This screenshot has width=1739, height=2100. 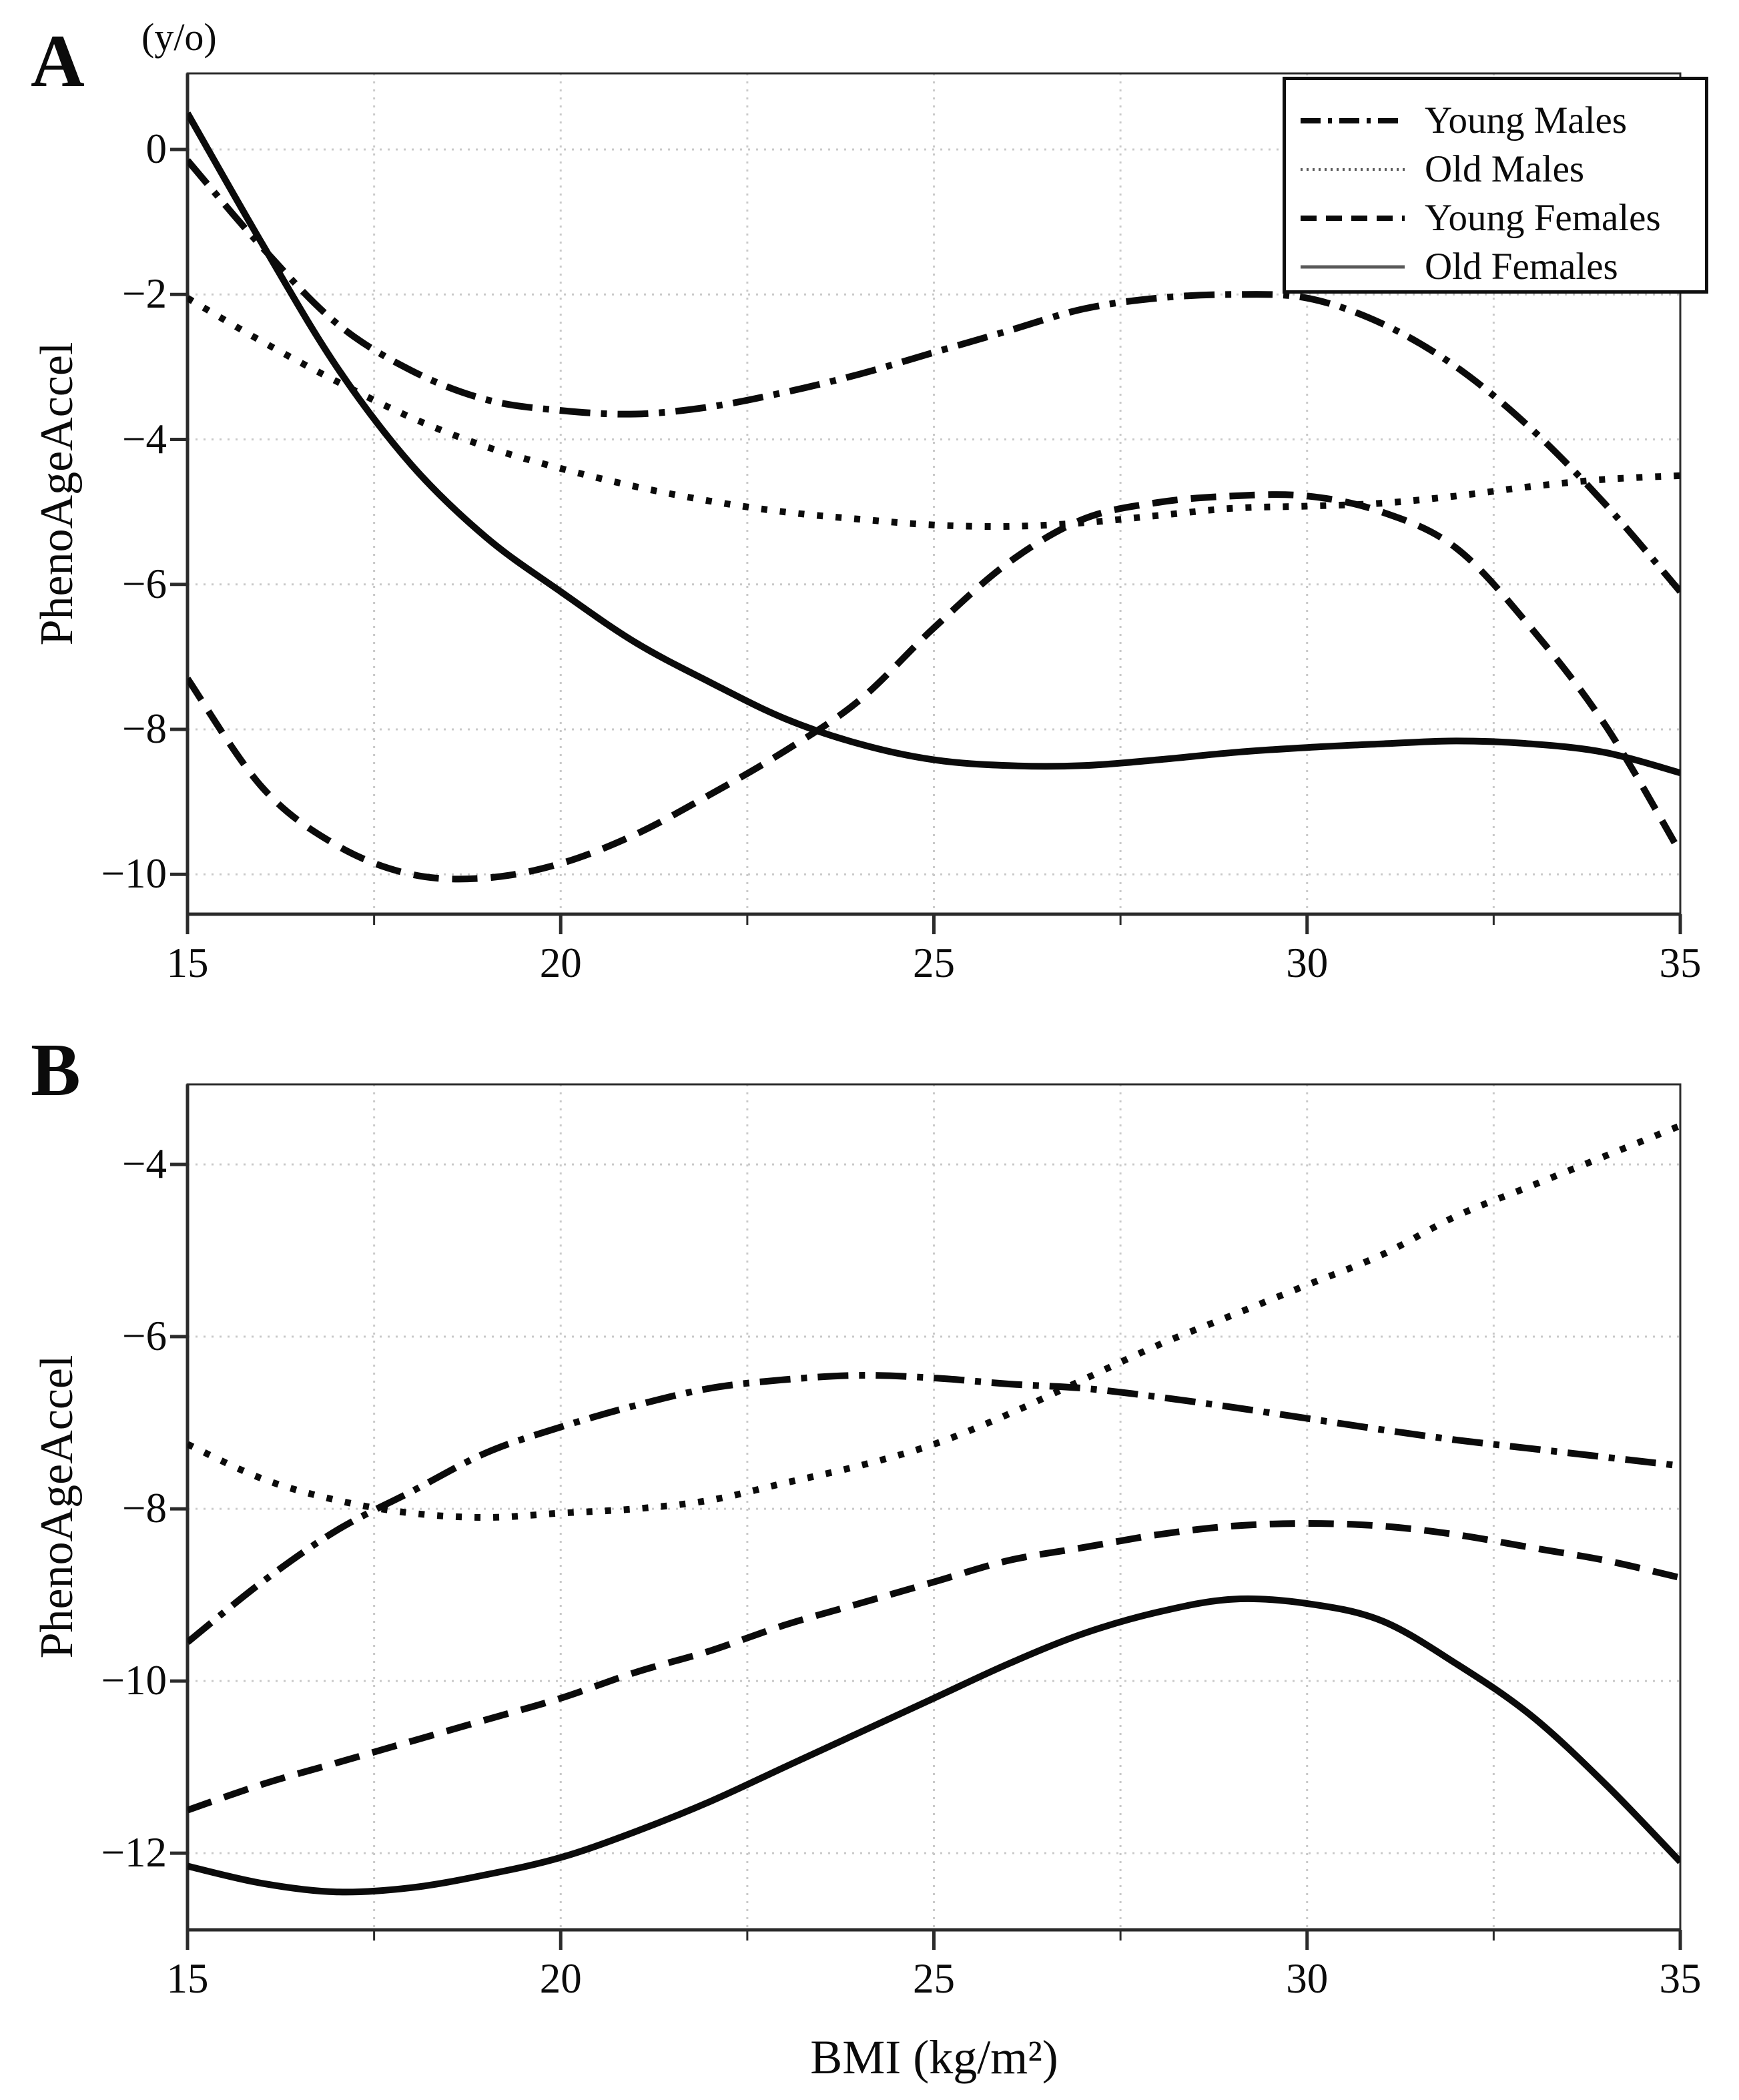 What do you see at coordinates (56, 1070) in the screenshot?
I see `panel-b-label: B` at bounding box center [56, 1070].